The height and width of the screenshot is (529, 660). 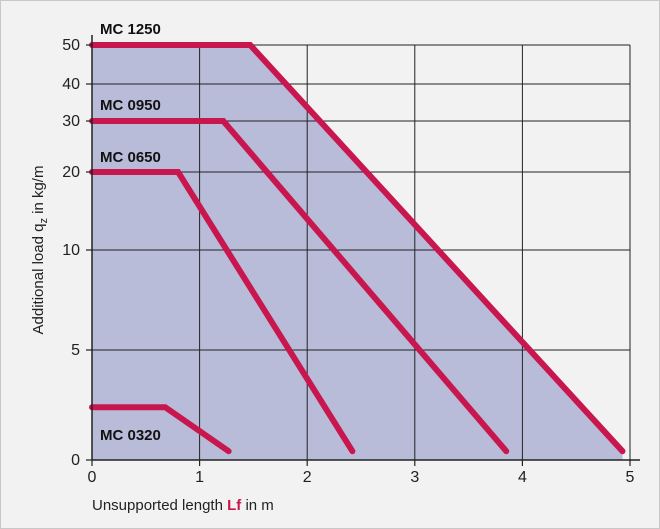 I want to click on y-tick-label: 30, so click(x=71, y=121).